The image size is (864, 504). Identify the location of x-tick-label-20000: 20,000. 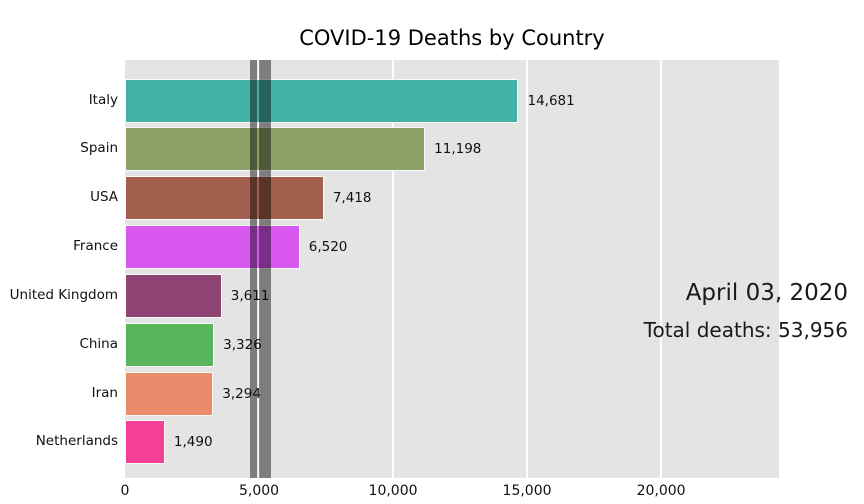
(661, 491).